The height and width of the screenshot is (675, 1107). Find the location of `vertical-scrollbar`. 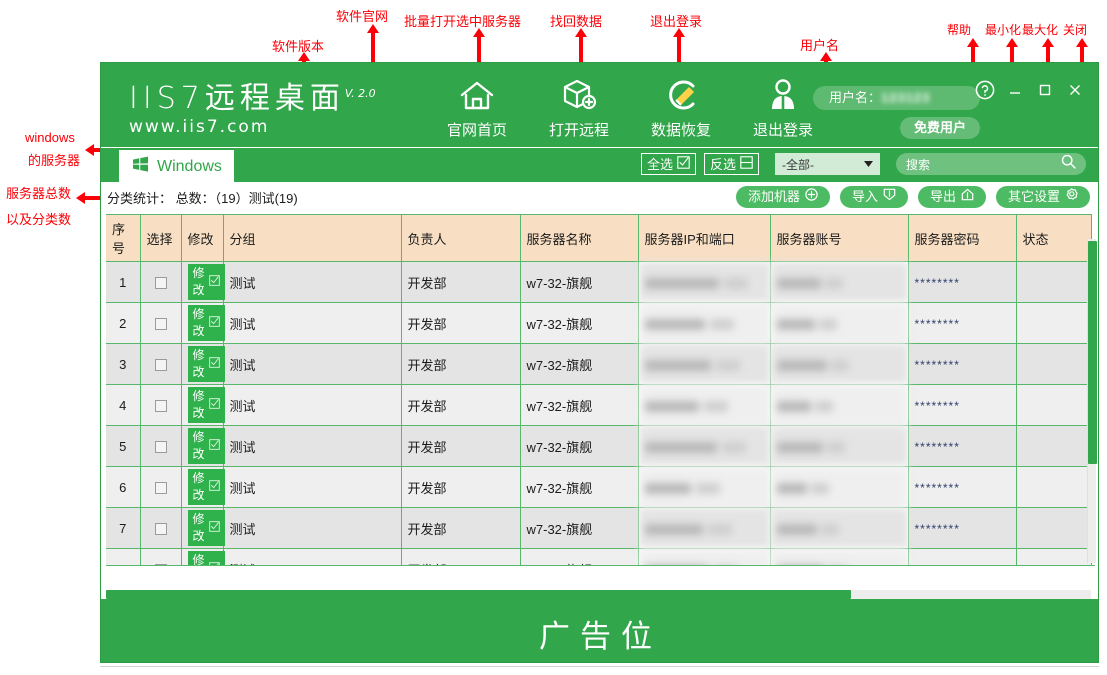

vertical-scrollbar is located at coordinates (1092, 401).